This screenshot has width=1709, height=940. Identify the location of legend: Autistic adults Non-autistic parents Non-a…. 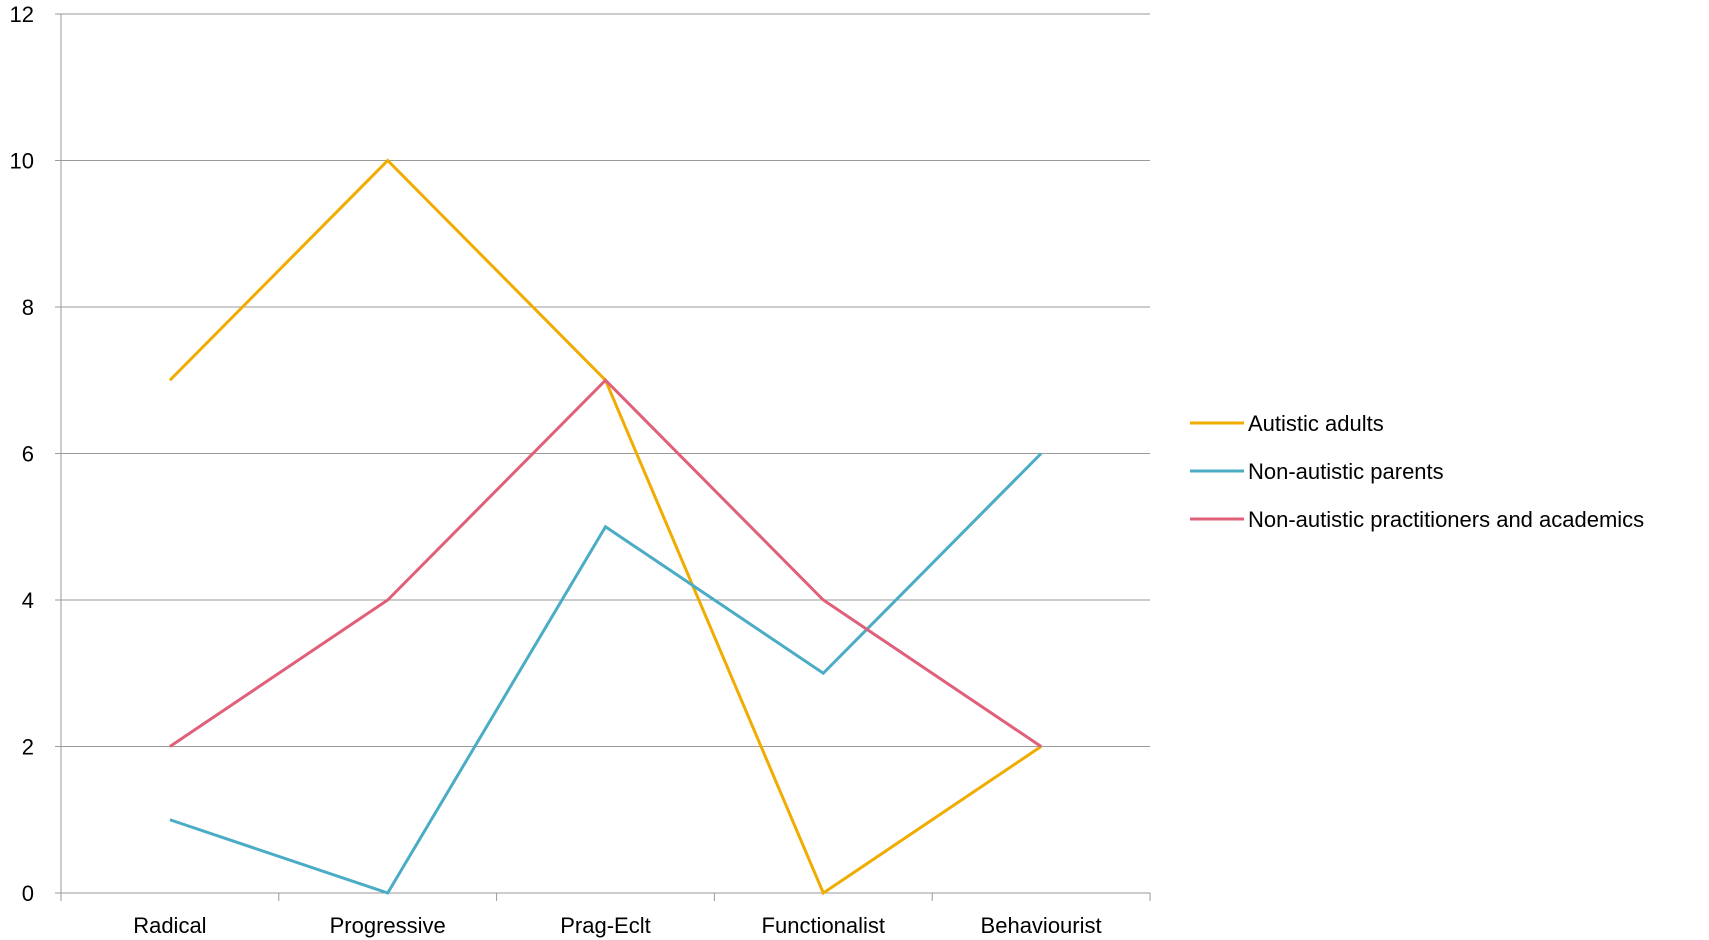
(1417, 471).